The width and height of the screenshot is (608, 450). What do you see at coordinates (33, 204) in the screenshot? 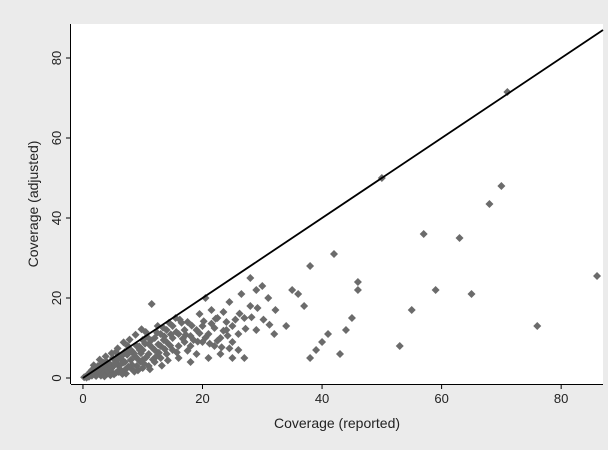
I see `y-axis-label: Coverage (adjusted)` at bounding box center [33, 204].